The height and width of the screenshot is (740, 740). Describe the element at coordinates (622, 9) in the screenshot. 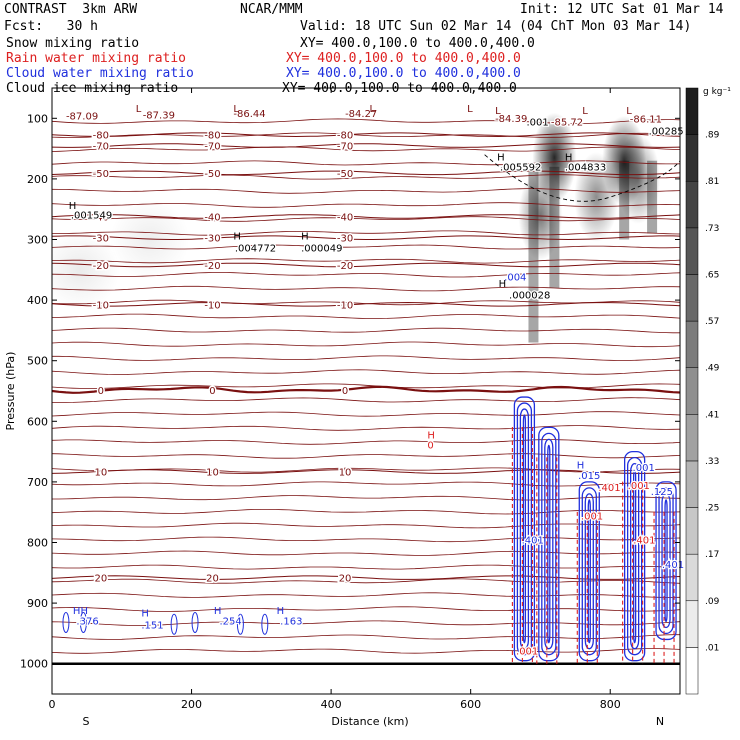

I see `header-init: Init: 12 UTC Sat 01 Mar 14` at that location.